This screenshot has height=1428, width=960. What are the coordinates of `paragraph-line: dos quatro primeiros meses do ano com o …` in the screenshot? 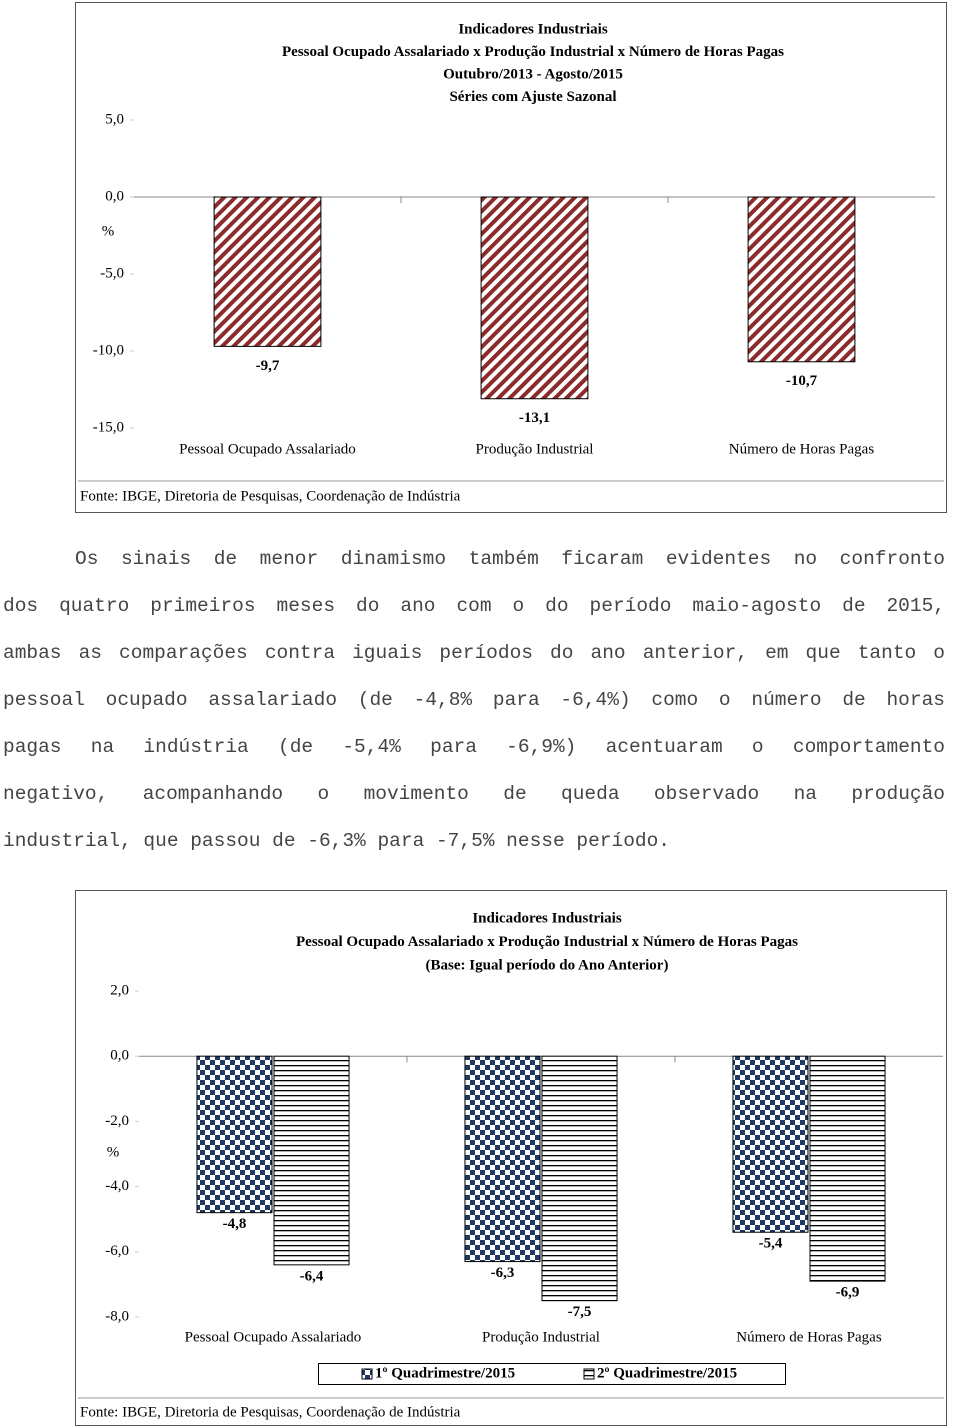 It's located at (474, 606).